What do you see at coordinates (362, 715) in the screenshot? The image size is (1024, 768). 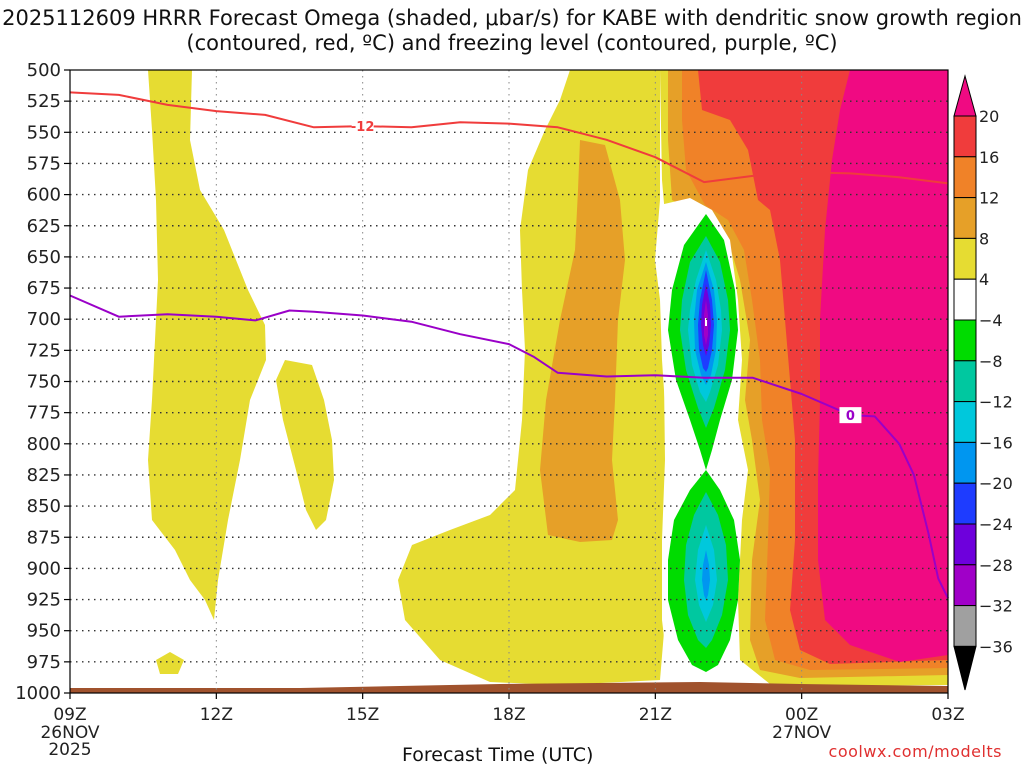 I see `x-tick-label: 15Z` at bounding box center [362, 715].